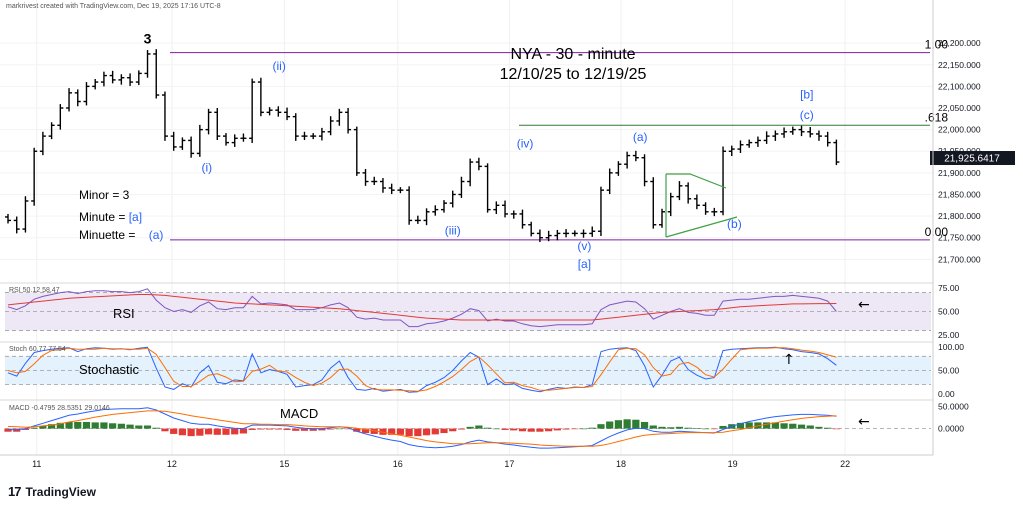 Image resolution: width=1023 pixels, height=507 pixels. I want to click on wave-label: (ii), so click(279, 66).